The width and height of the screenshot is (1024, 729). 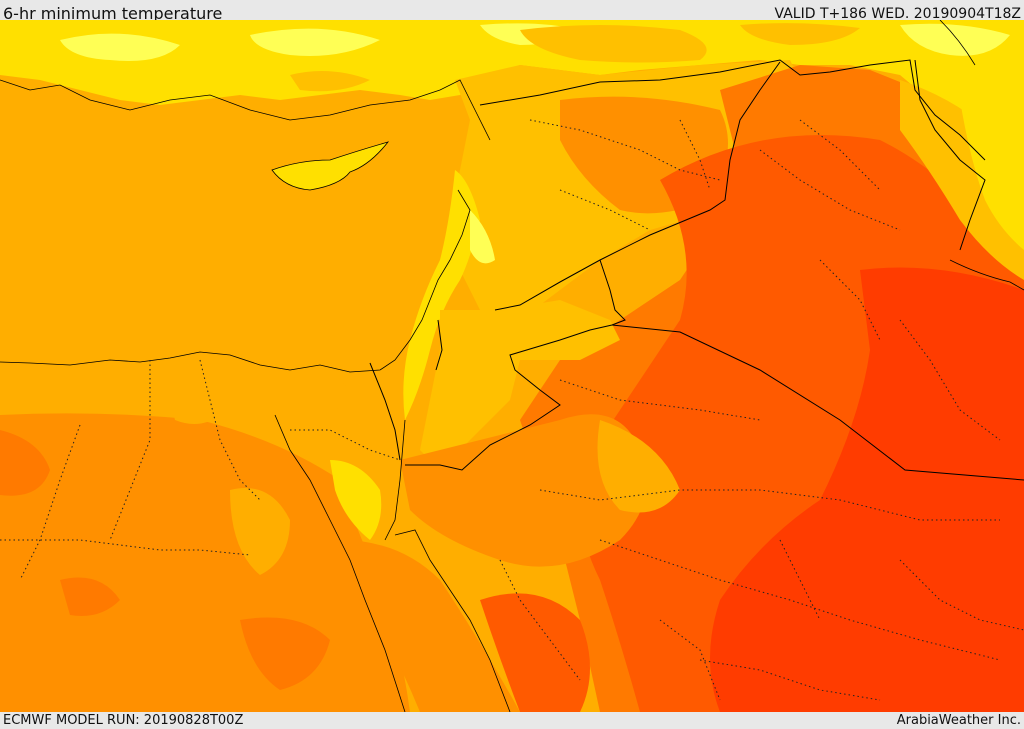 What do you see at coordinates (535, 652) in the screenshot?
I see `saudi-west-red` at bounding box center [535, 652].